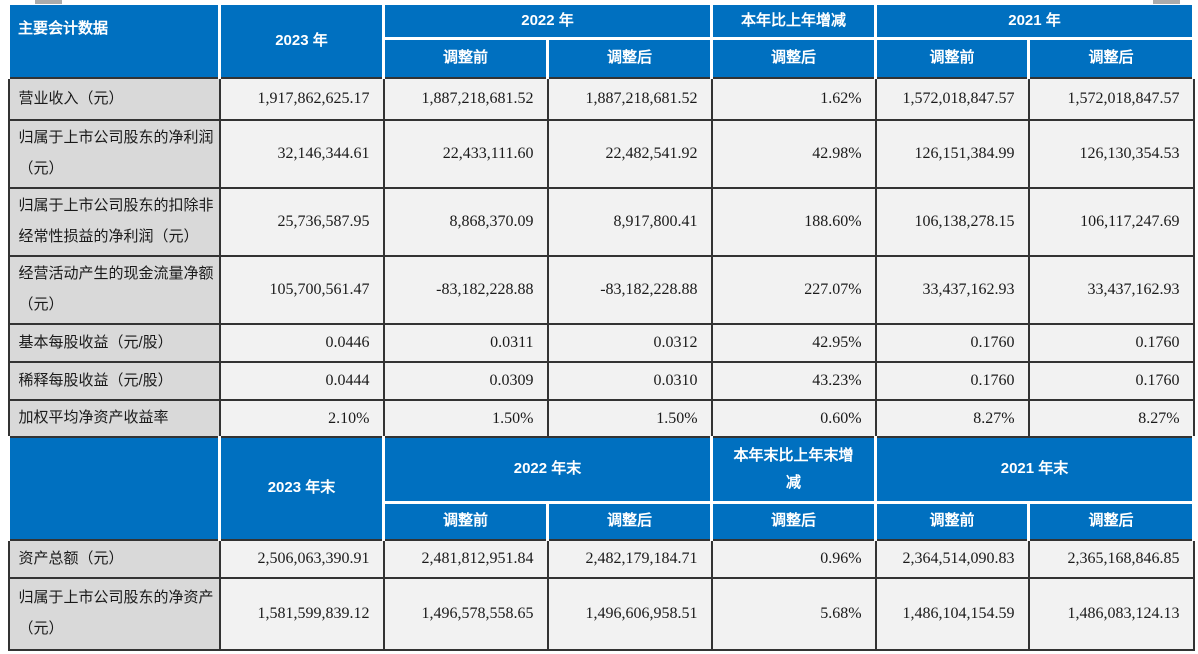  What do you see at coordinates (114, 343) in the screenshot?
I see `row-label: 基本每股收益（元/股）` at bounding box center [114, 343].